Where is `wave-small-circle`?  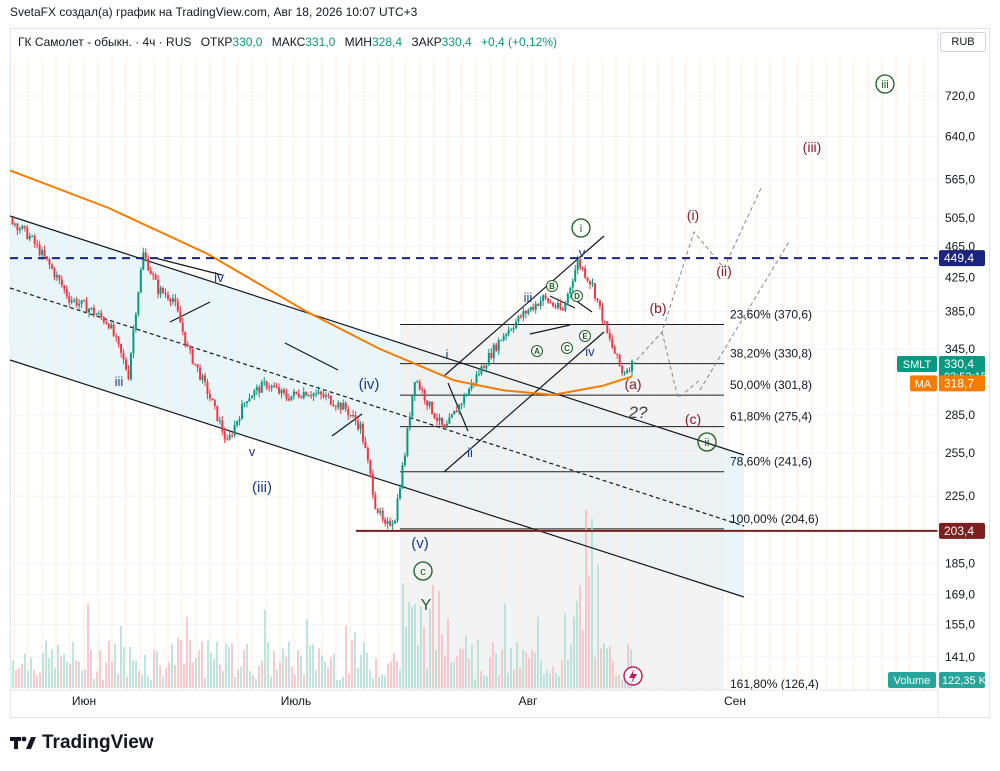
wave-small-circle is located at coordinates (552, 286).